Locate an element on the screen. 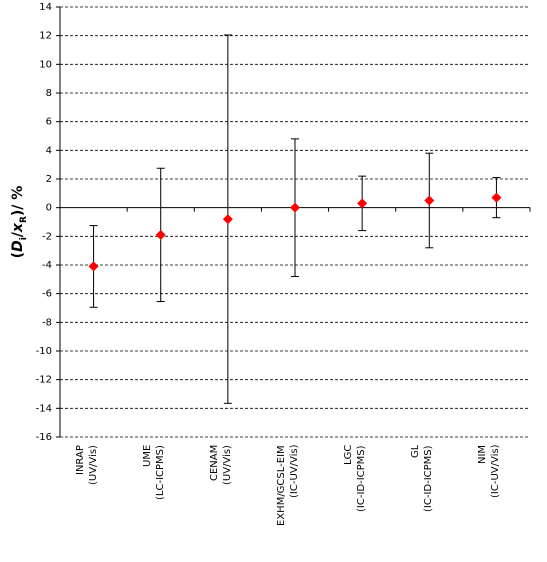 This screenshot has height=562, width=547. x-tick-label: NIM (IC-UV/Vis) is located at coordinates (489, 472).